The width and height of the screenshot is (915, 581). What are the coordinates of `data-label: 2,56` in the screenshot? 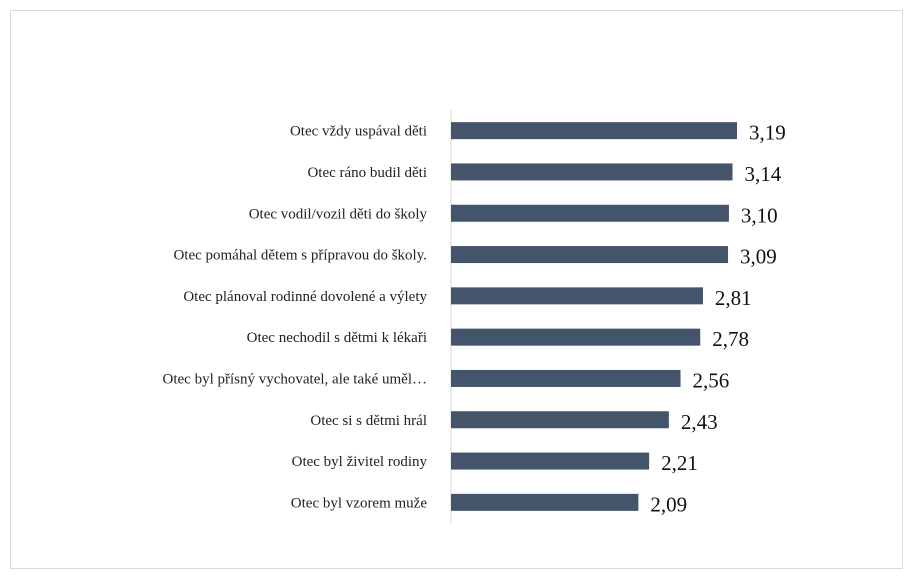 It's located at (711, 380).